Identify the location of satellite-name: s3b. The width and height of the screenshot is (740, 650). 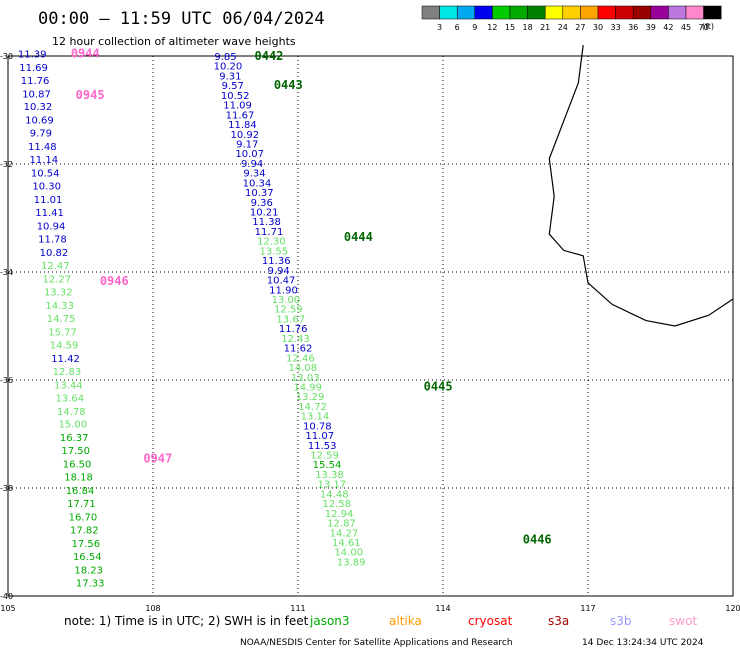
(621, 621).